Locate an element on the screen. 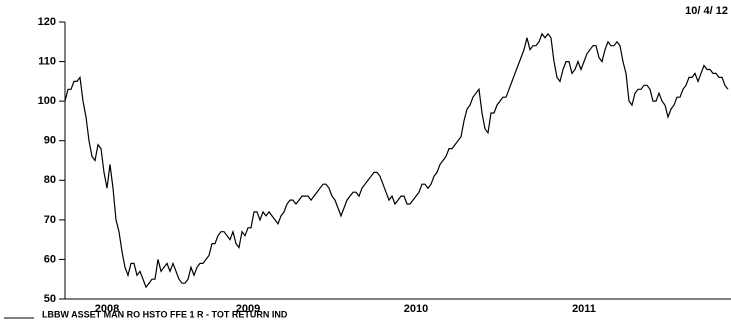  y-tick-label: 90 is located at coordinates (50, 141).